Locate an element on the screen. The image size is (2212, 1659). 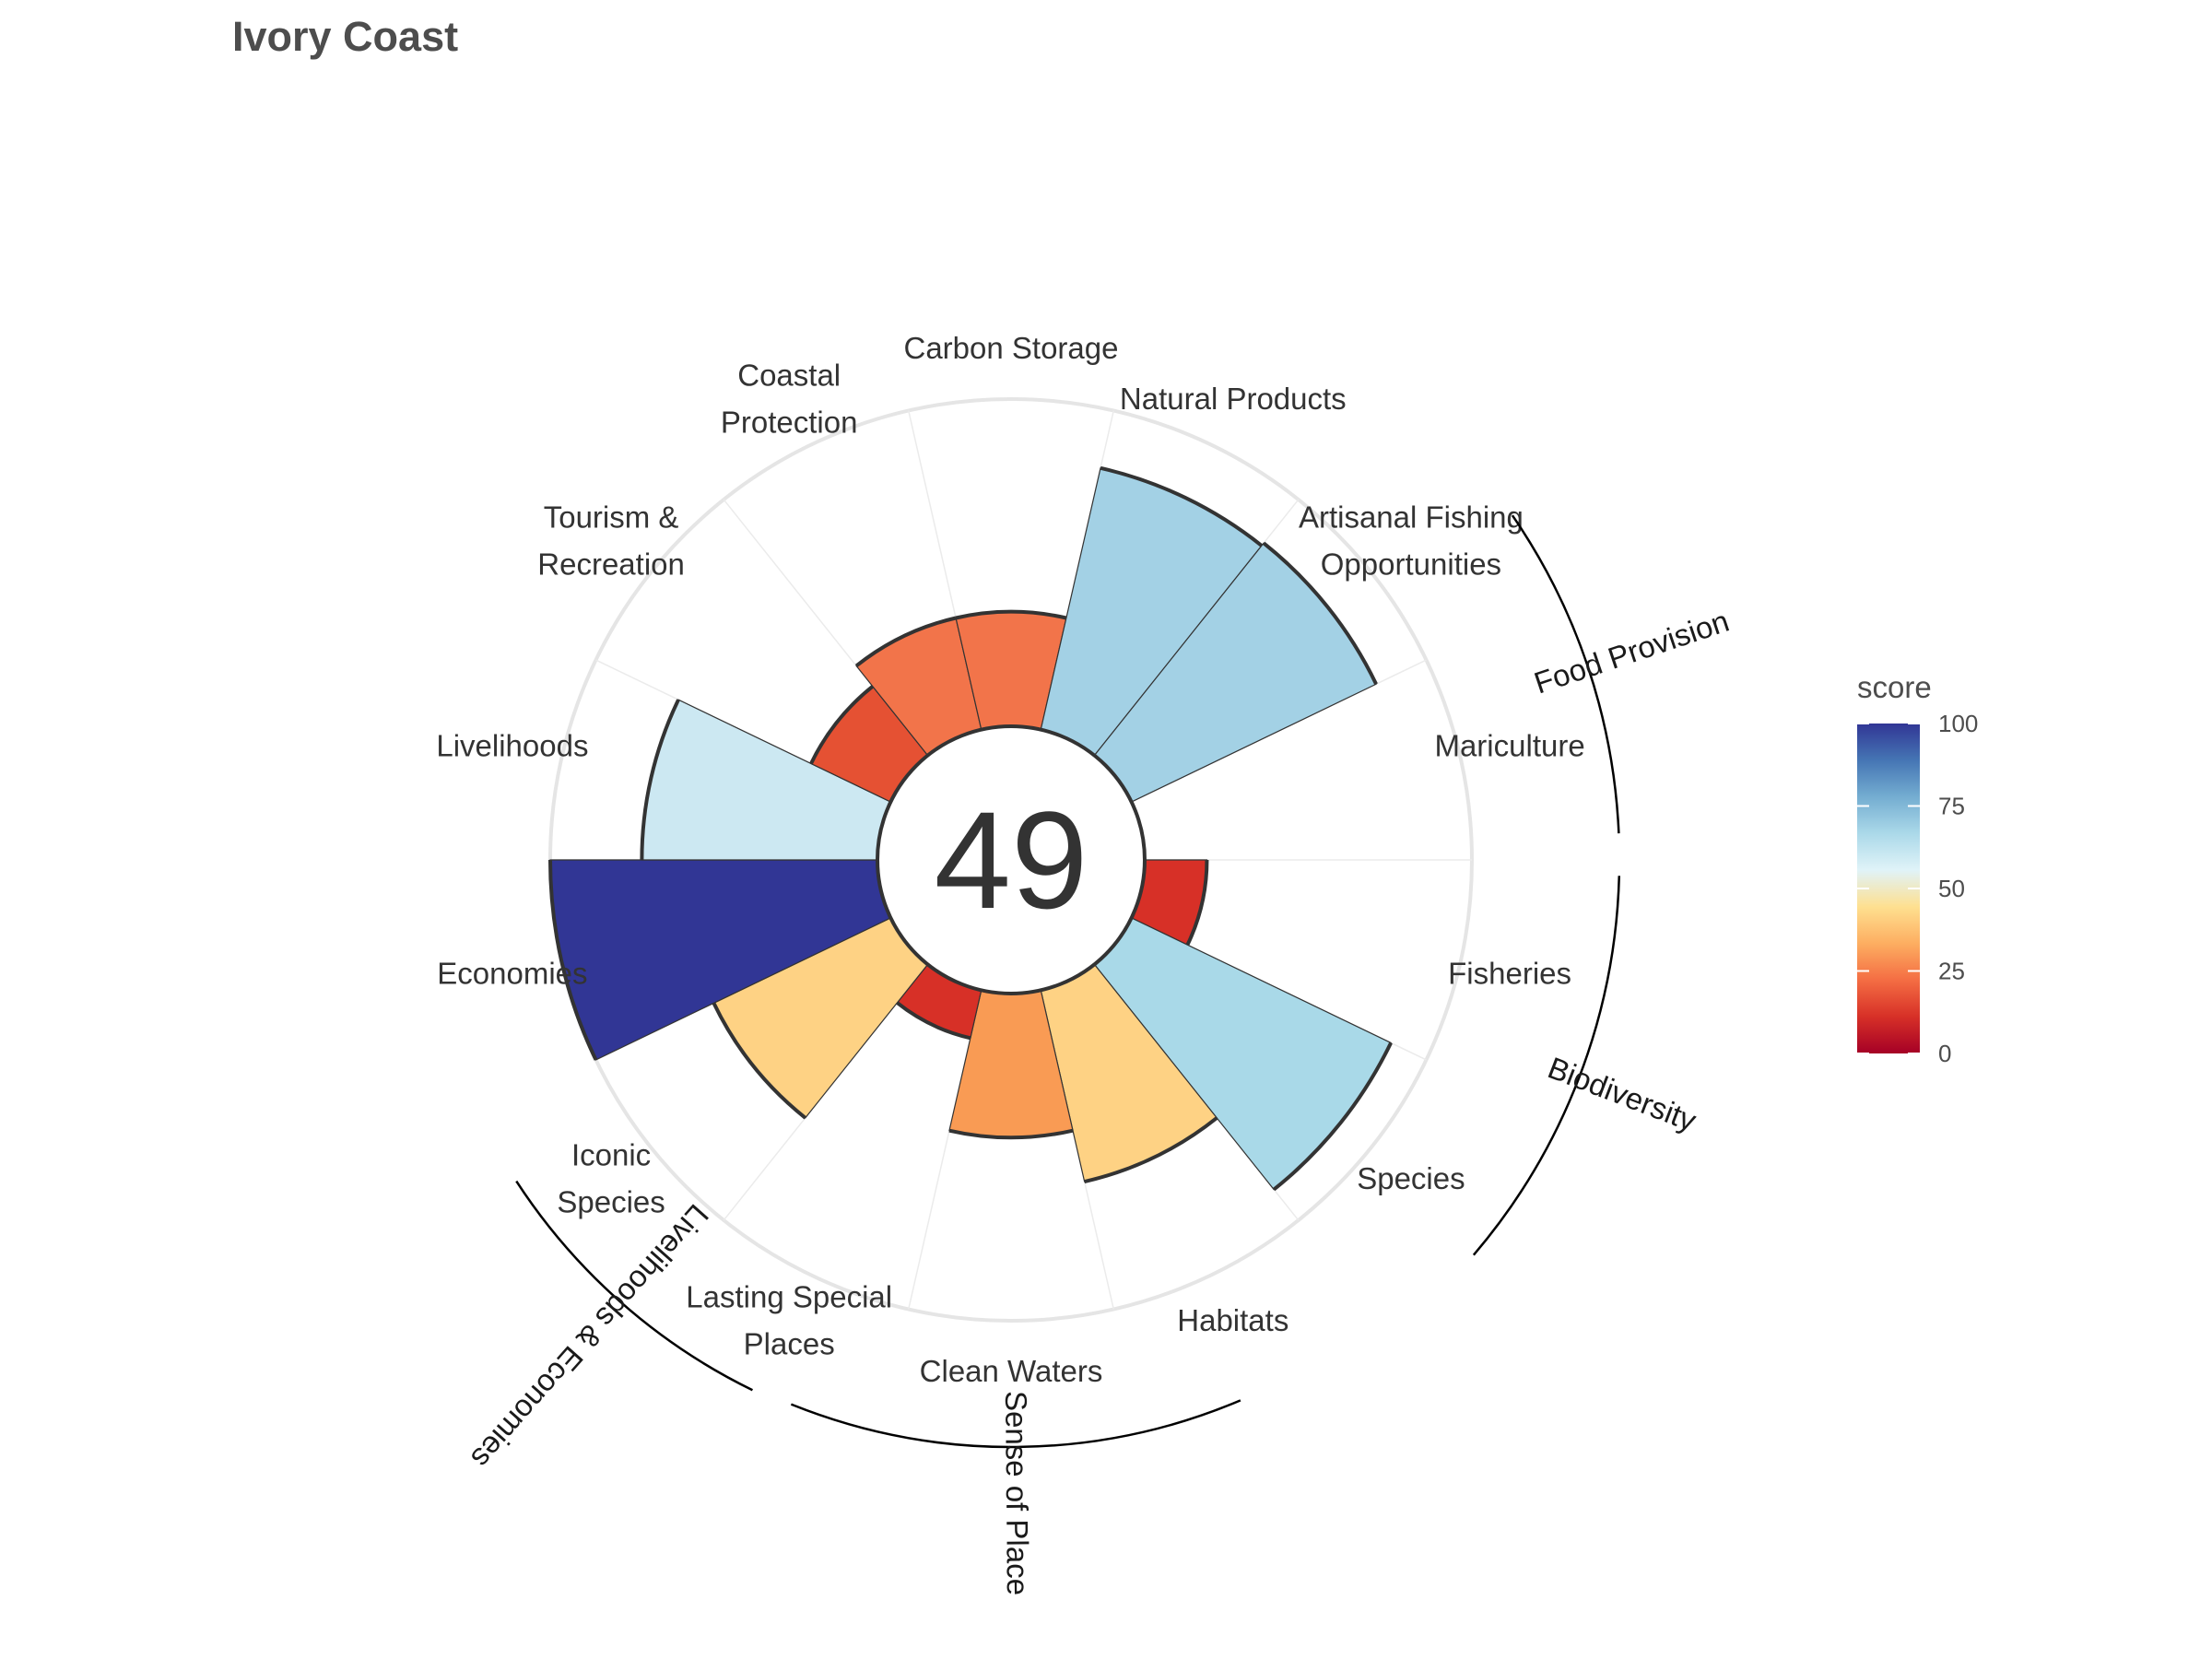
group-label: Food Provision is located at coordinates (1631, 652).